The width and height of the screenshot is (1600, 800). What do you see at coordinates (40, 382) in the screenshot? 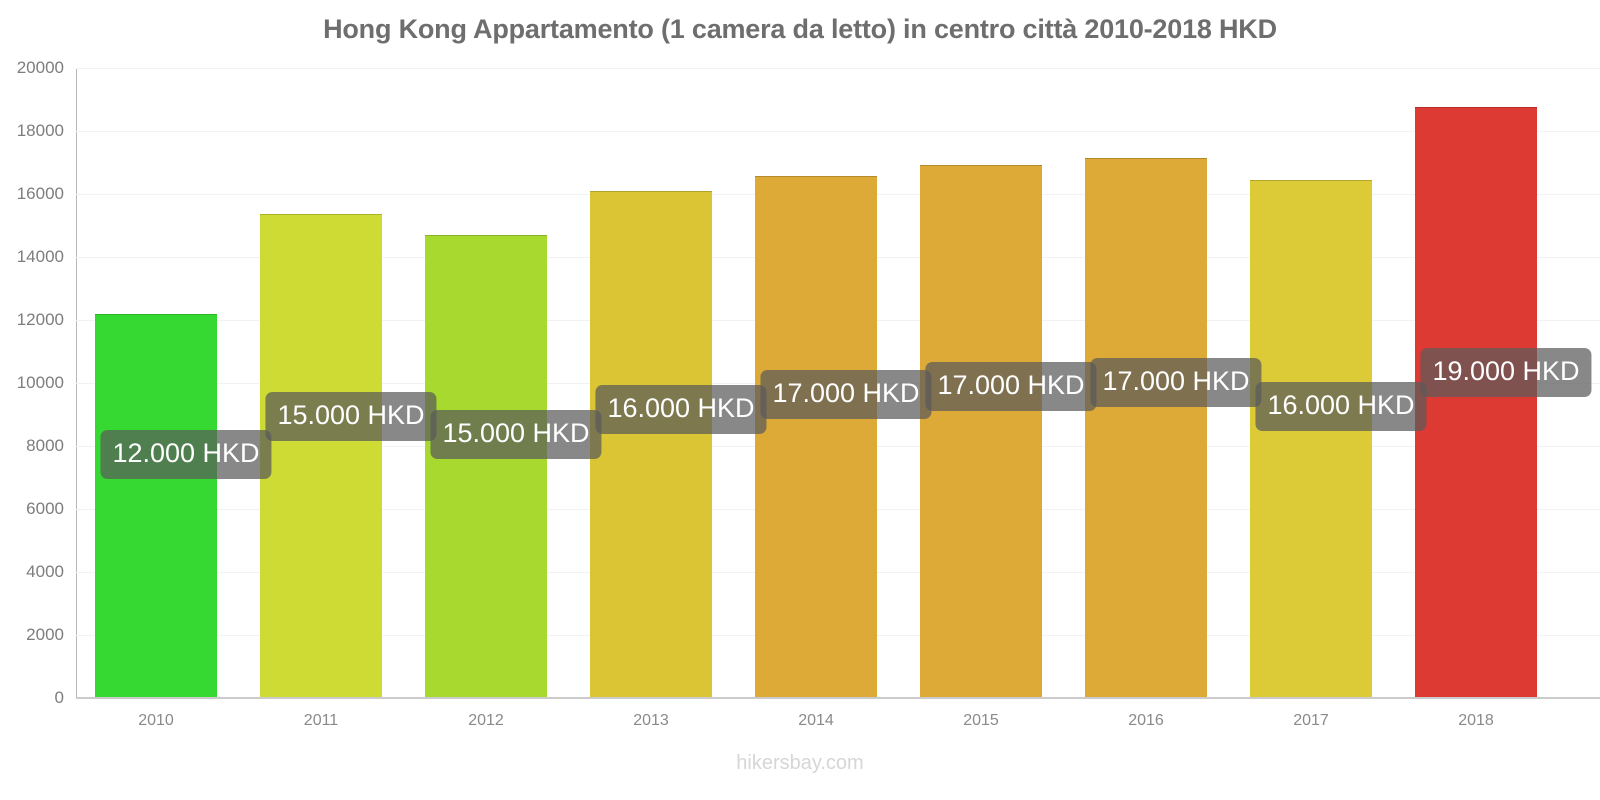
I see `y-axis-tick-label: 10000` at bounding box center [40, 382].